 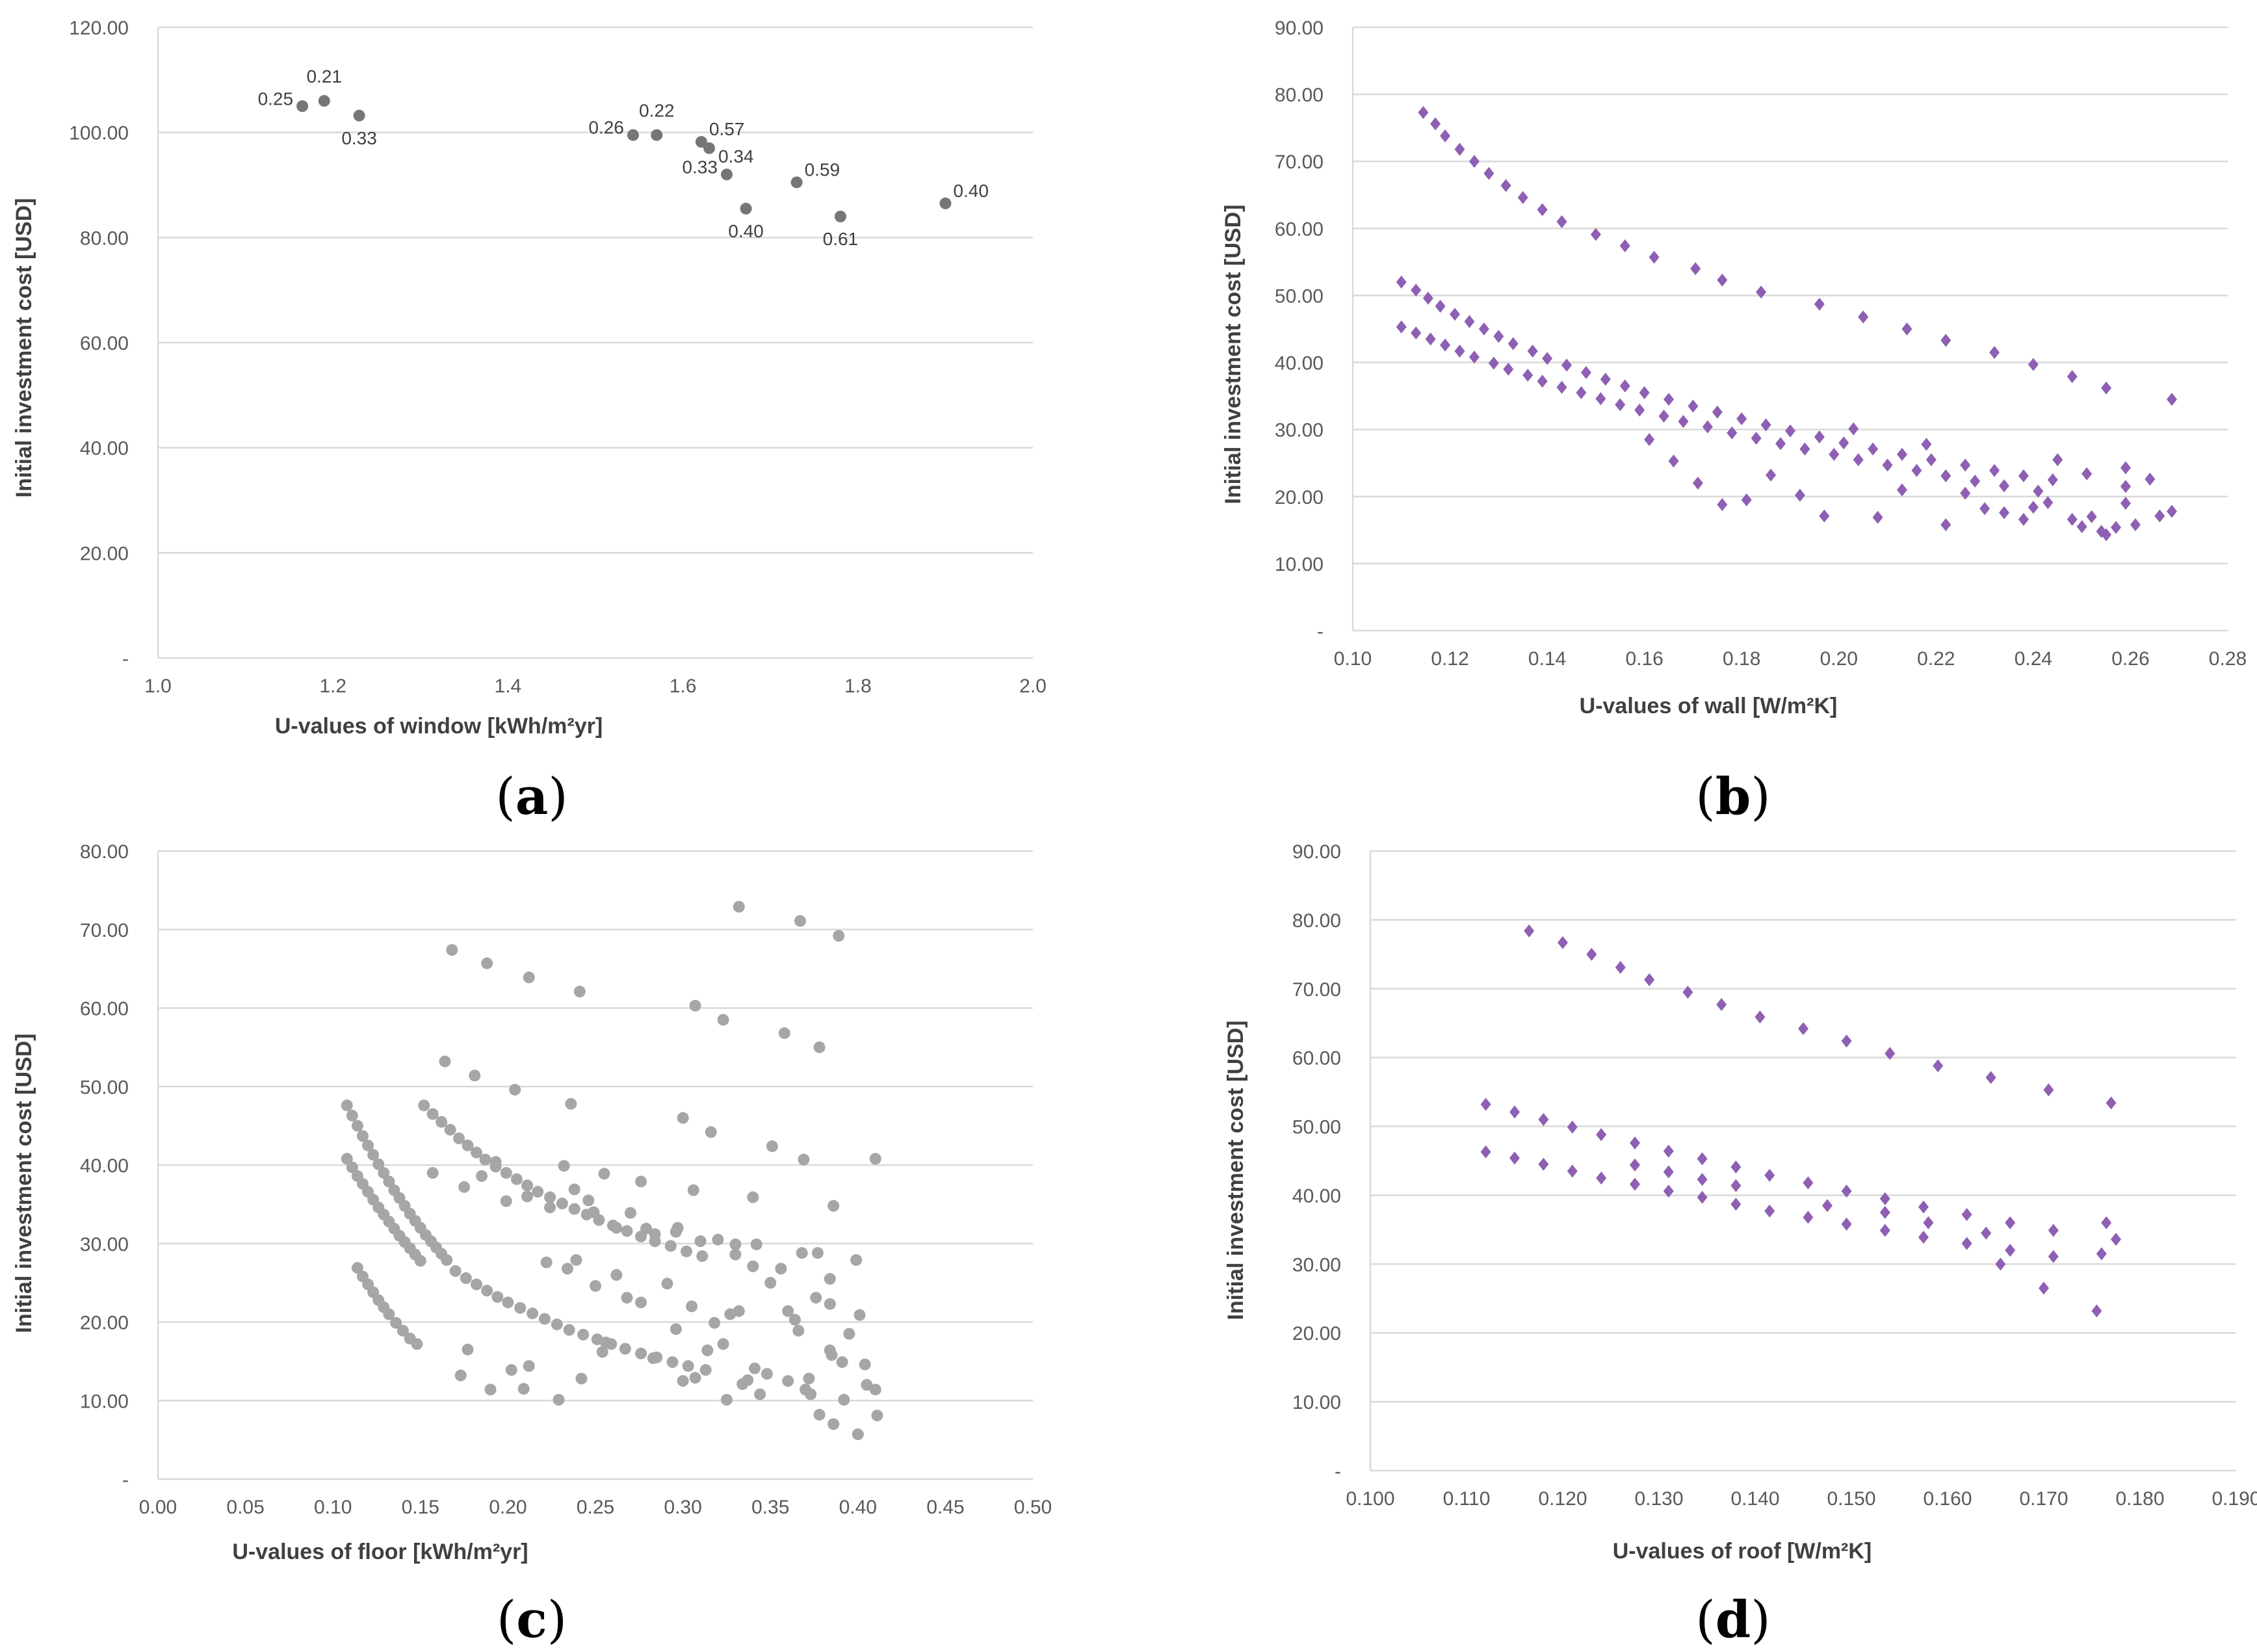 What do you see at coordinates (99, 133) in the screenshot?
I see `chart-a-y-tick-label: 100.00` at bounding box center [99, 133].